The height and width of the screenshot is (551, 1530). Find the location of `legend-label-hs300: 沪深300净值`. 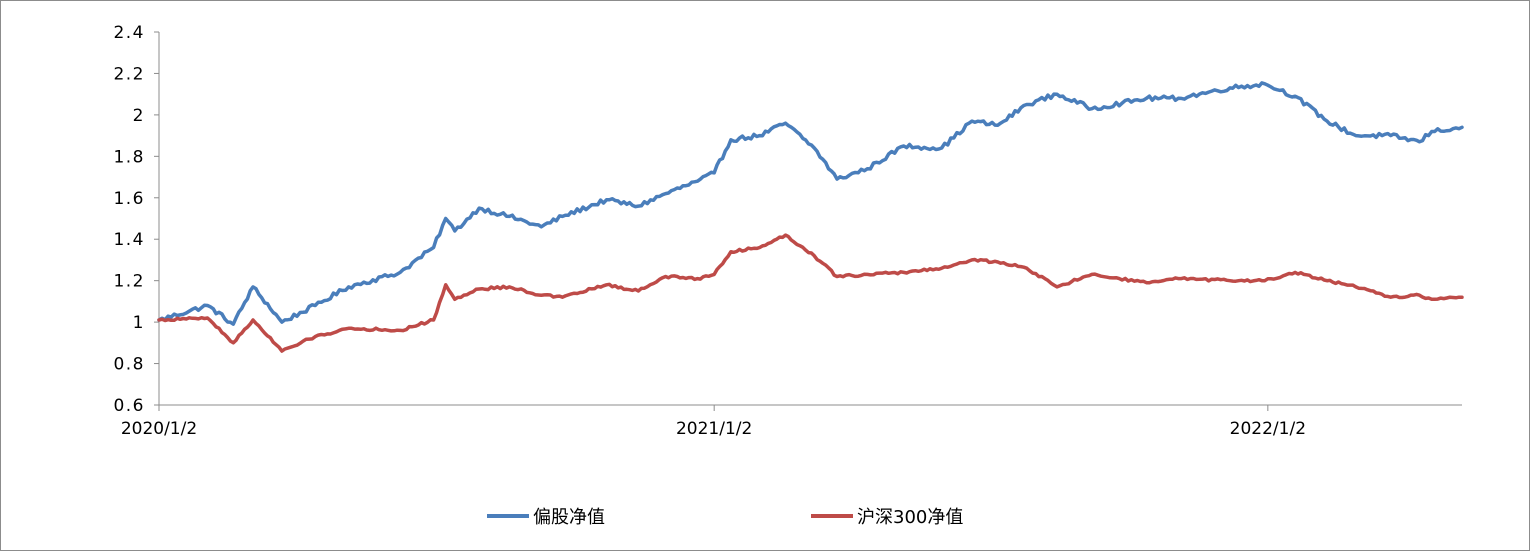

legend-label-hs300: 沪深300净值 is located at coordinates (910, 517).